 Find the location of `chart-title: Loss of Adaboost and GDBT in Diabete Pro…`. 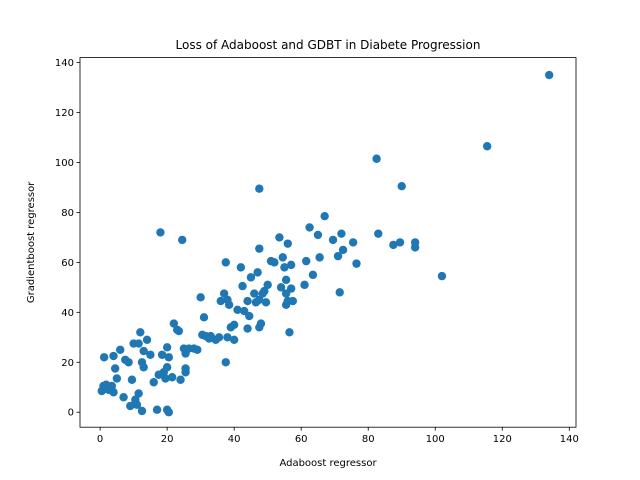

chart-title: Loss of Adaboost and GDBT in Diabete Pro… is located at coordinates (328, 45).